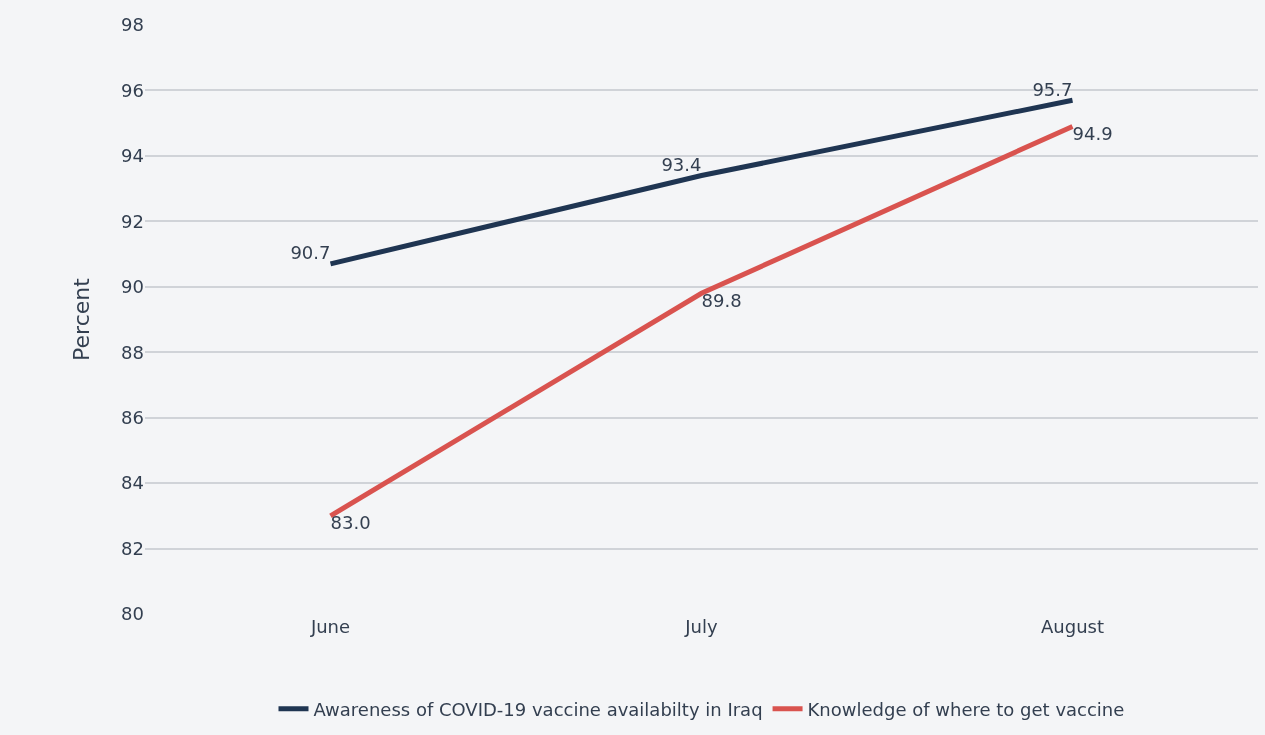 The width and height of the screenshot is (1265, 735). Describe the element at coordinates (132, 156) in the screenshot. I see `y-tick-label: 94` at that location.